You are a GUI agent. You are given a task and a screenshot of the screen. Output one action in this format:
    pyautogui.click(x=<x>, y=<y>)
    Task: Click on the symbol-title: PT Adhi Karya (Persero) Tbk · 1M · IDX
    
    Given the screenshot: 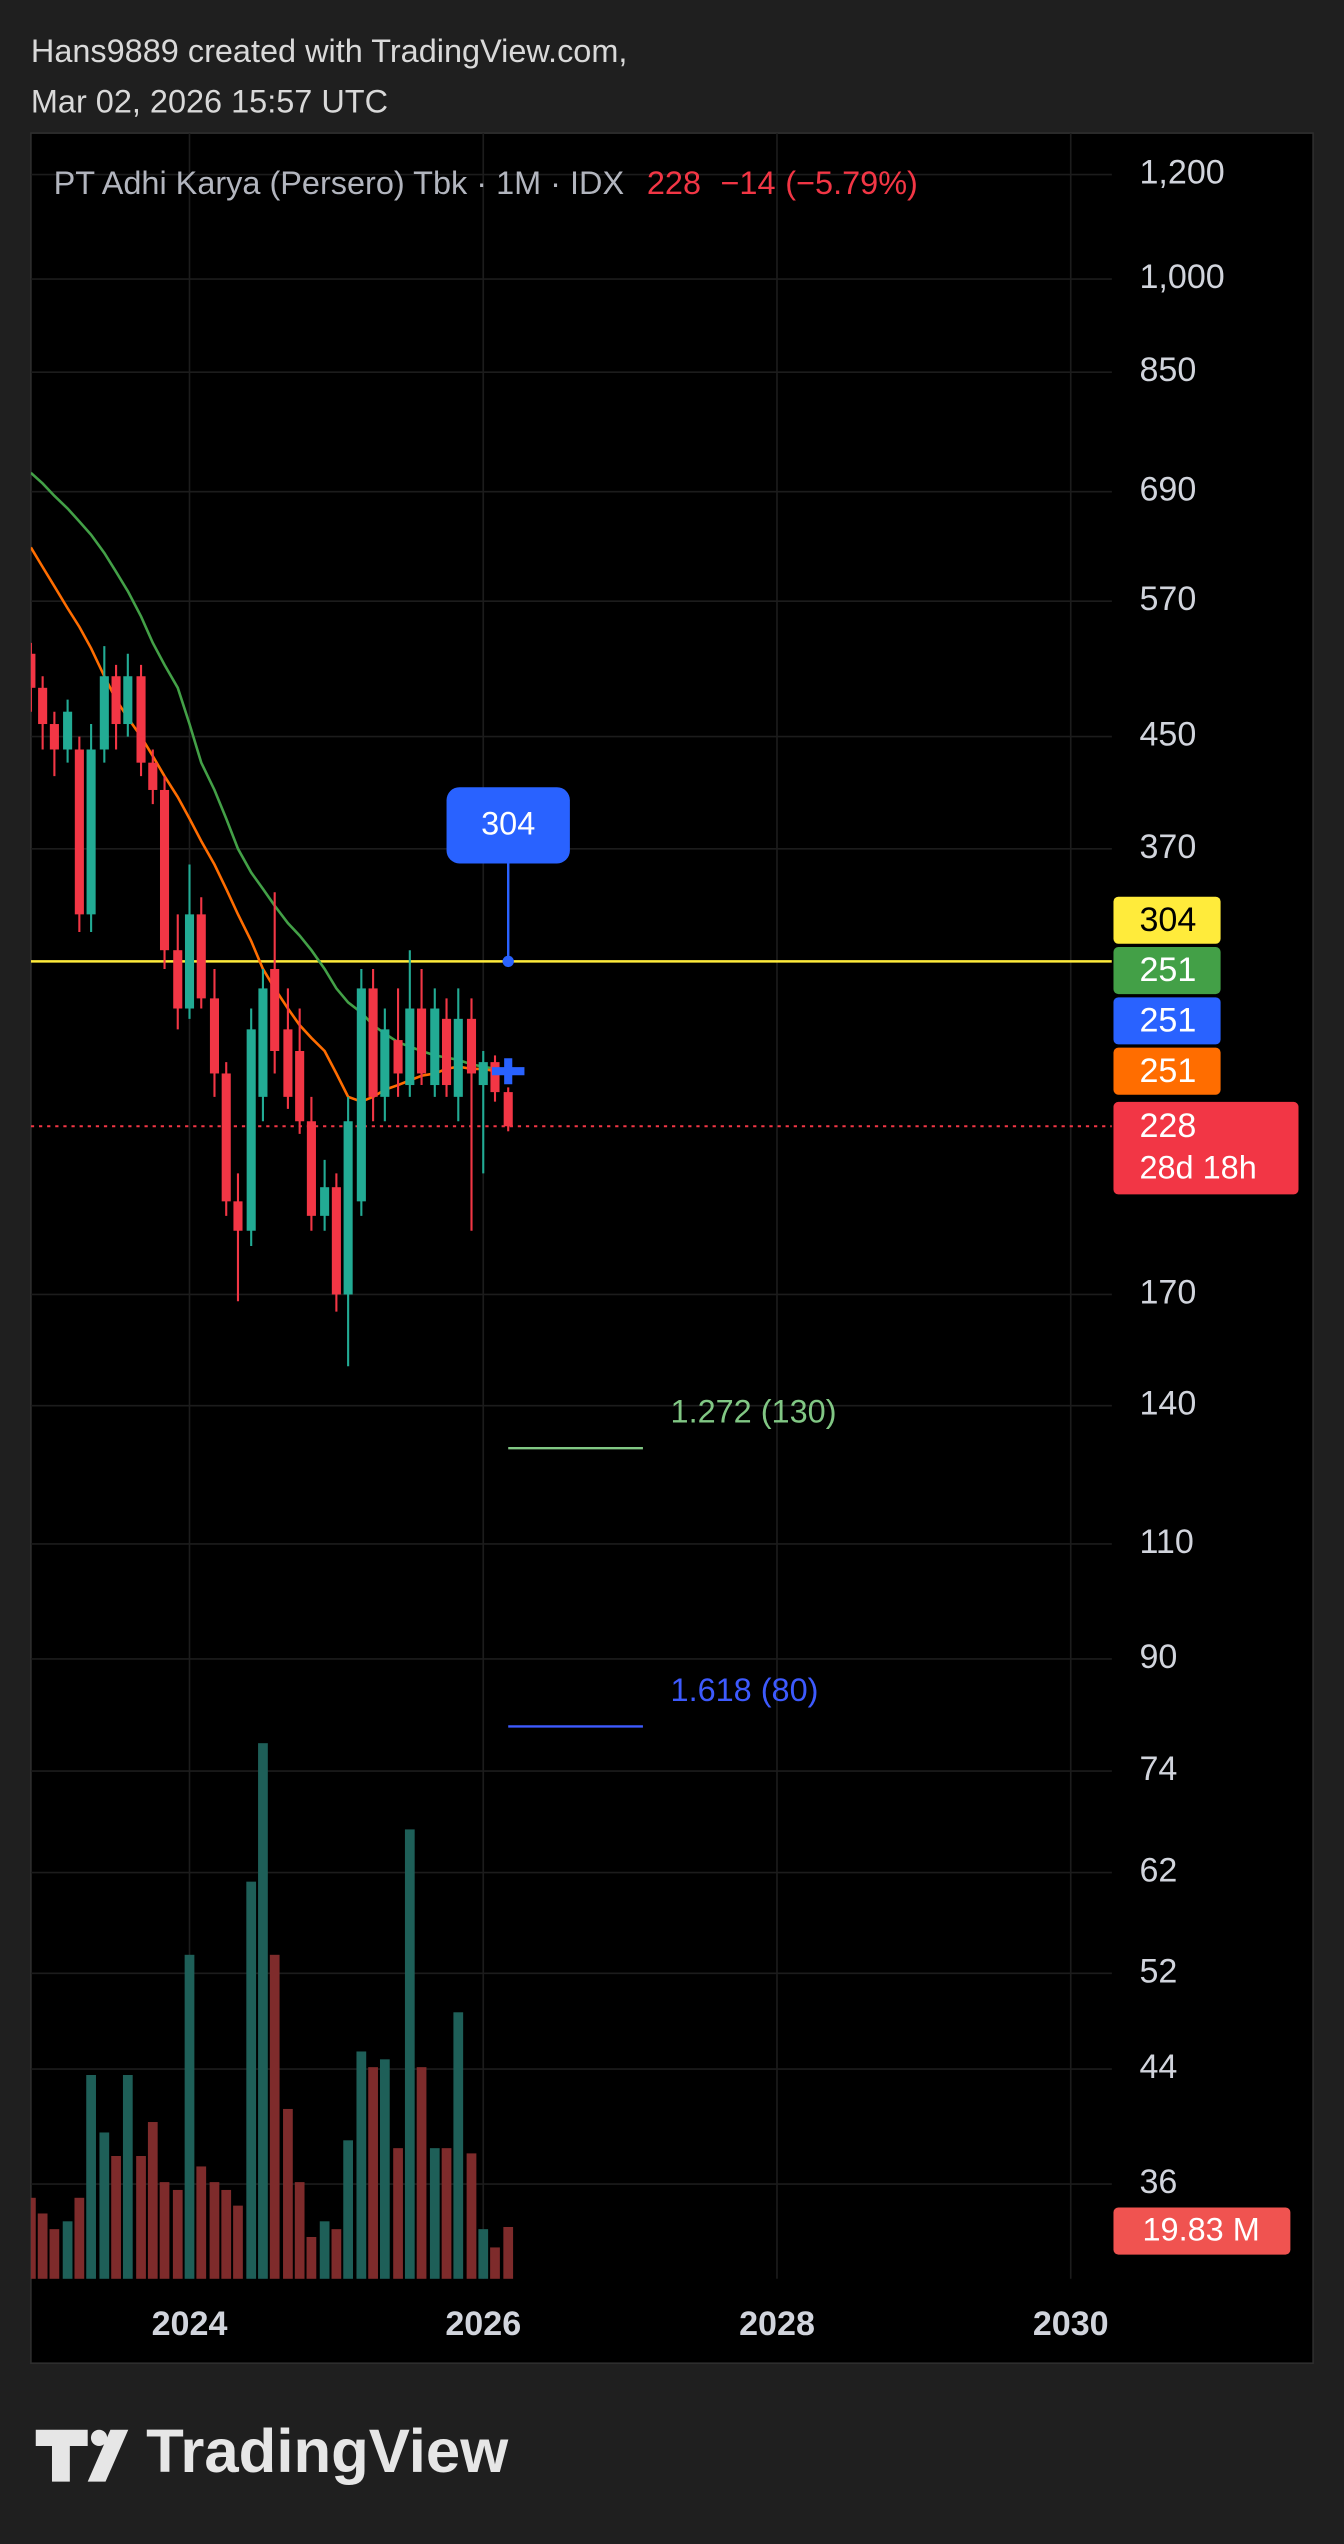 What is the action you would take?
    pyautogui.click(x=339, y=183)
    